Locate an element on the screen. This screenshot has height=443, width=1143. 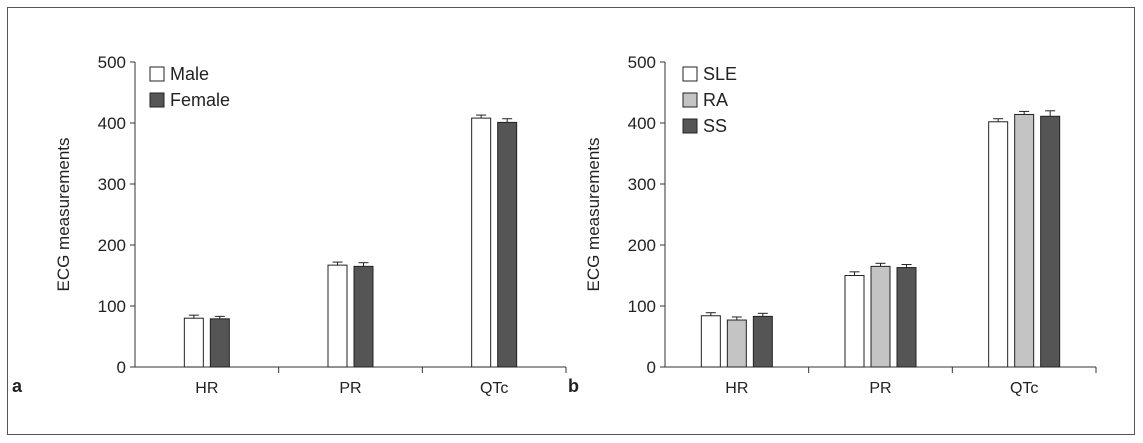
legend-label-male: Male is located at coordinates (189, 74).